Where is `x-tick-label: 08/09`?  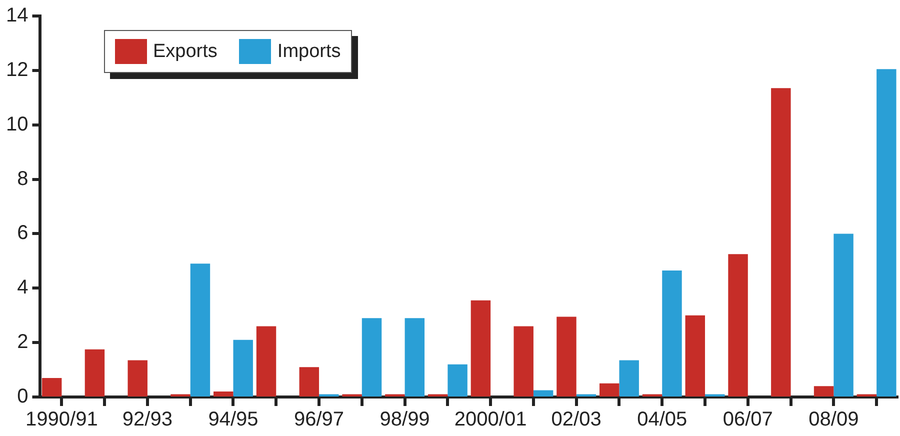 x-tick-label: 08/09 is located at coordinates (833, 419).